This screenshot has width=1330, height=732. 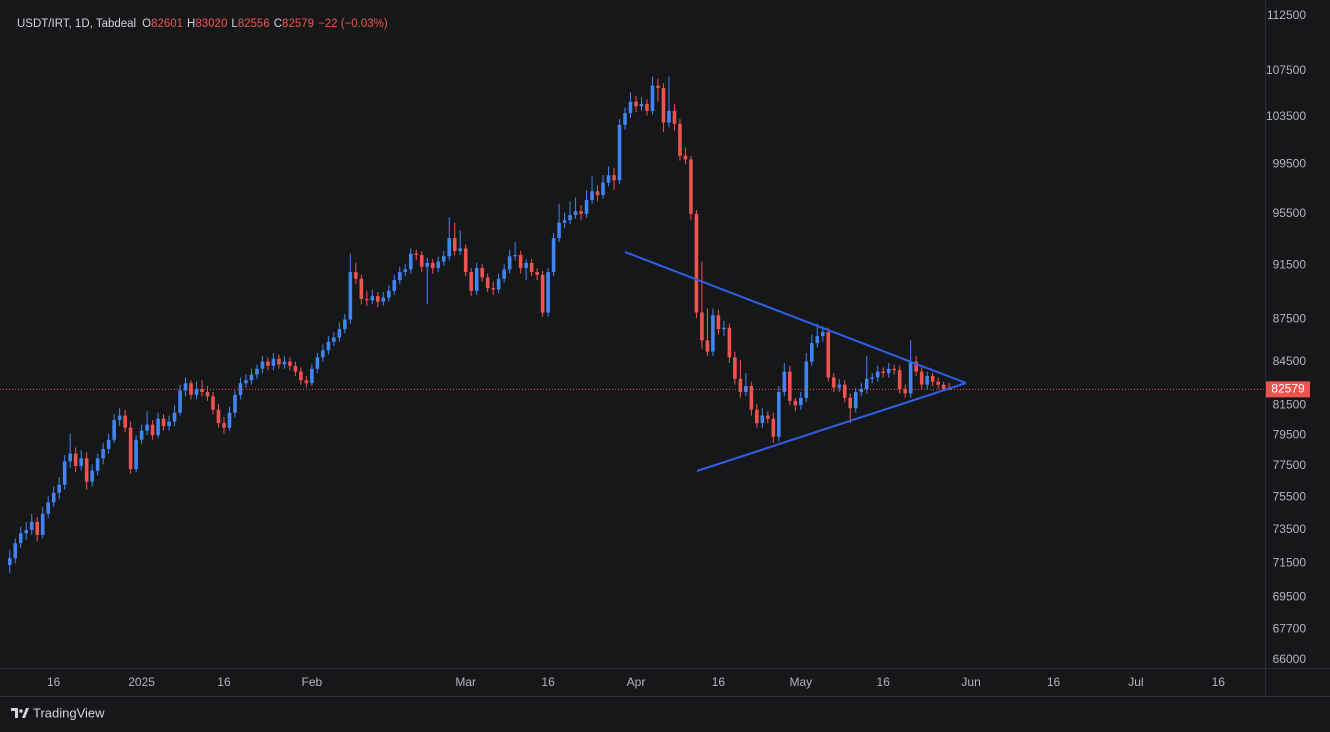 What do you see at coordinates (1290, 361) in the screenshot?
I see `y-tick-label: 84500` at bounding box center [1290, 361].